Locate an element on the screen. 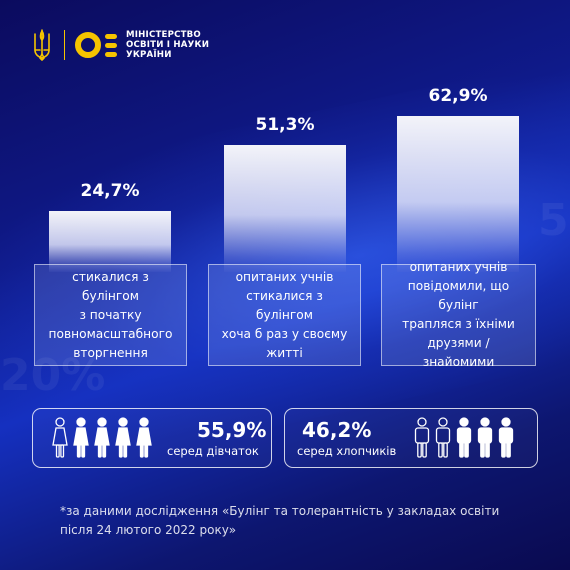 The image size is (570, 570). trident-icon is located at coordinates (42, 45).